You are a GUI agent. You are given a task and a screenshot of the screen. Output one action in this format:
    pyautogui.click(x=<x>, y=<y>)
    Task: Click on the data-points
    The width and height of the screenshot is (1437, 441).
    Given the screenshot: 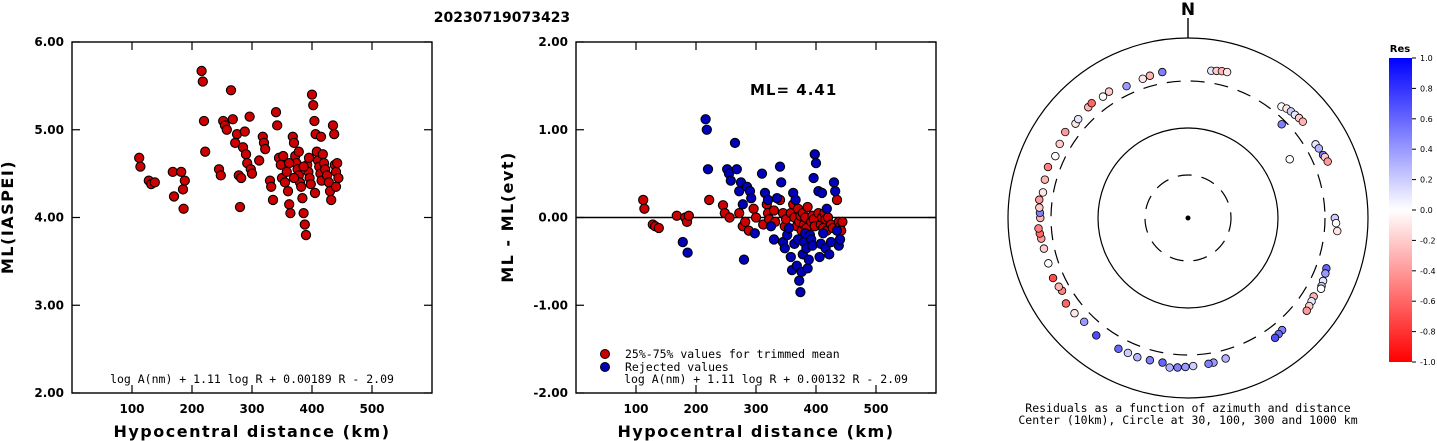 What is the action you would take?
    pyautogui.click(x=239, y=153)
    